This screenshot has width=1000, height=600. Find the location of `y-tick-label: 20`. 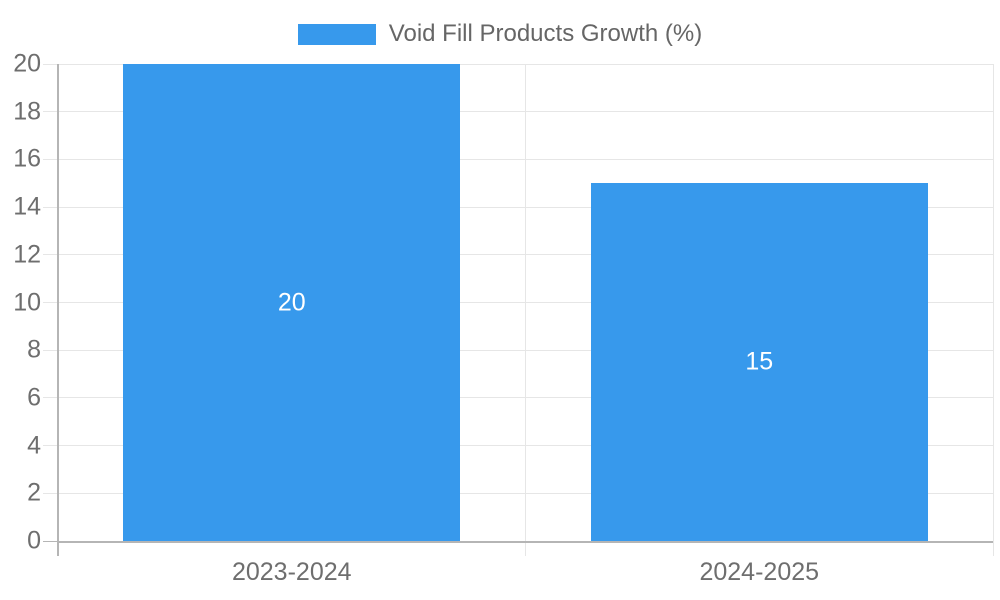

y-tick-label: 20 is located at coordinates (27, 63).